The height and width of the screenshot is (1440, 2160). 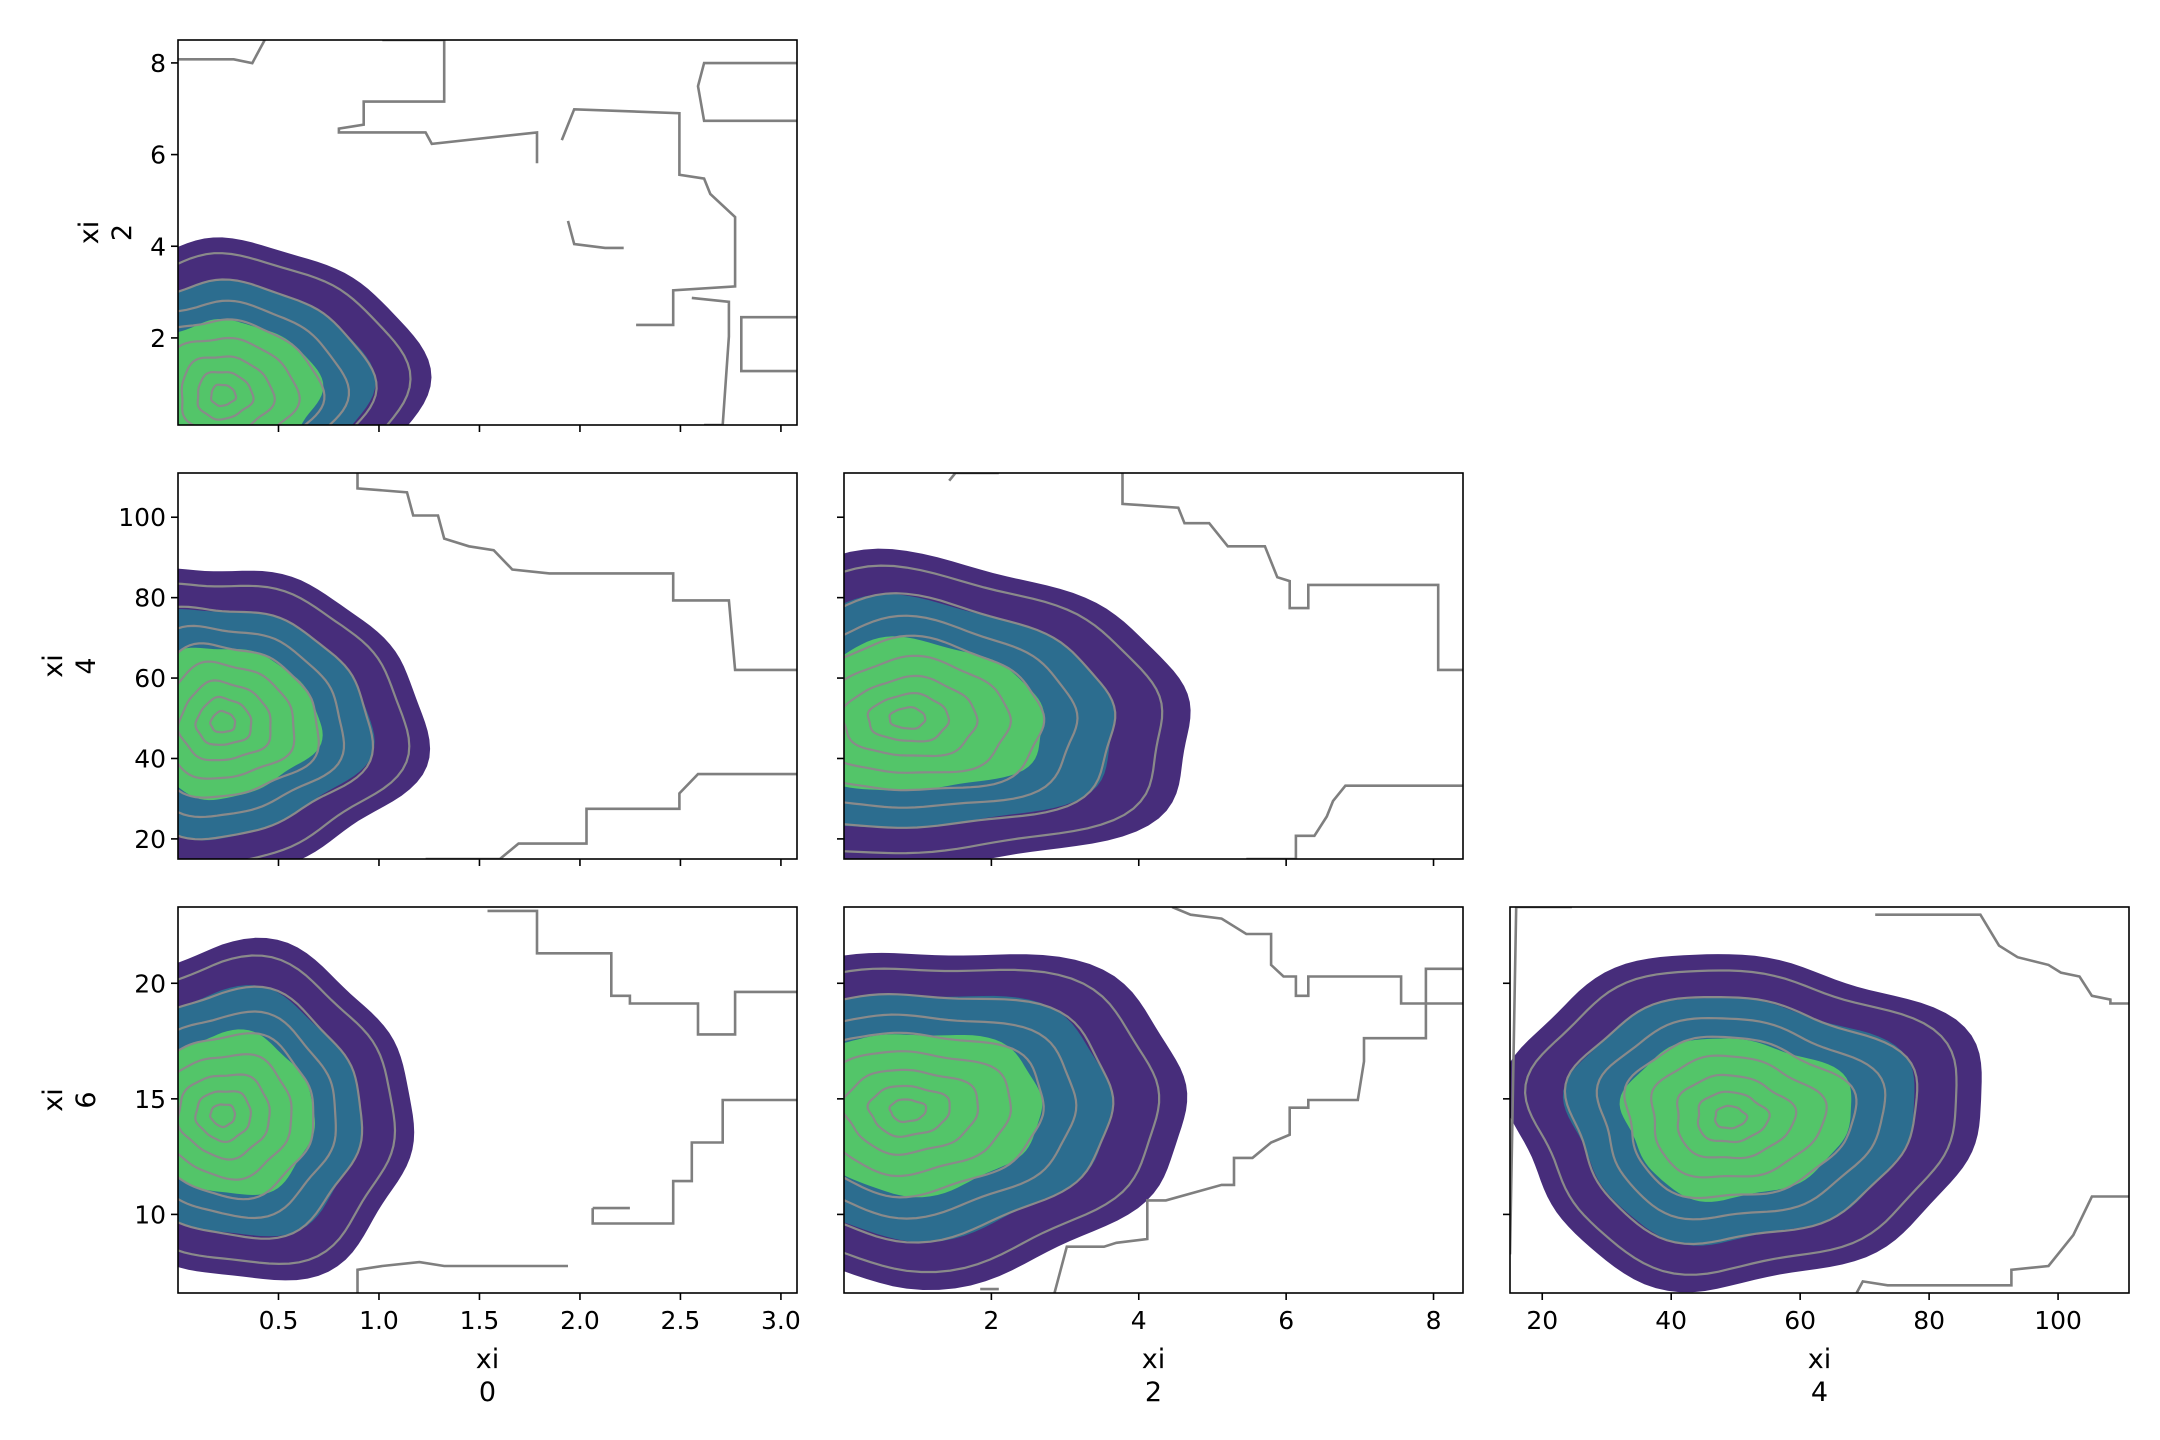 I want to click on x-tick-label: 2.5, so click(x=681, y=1320).